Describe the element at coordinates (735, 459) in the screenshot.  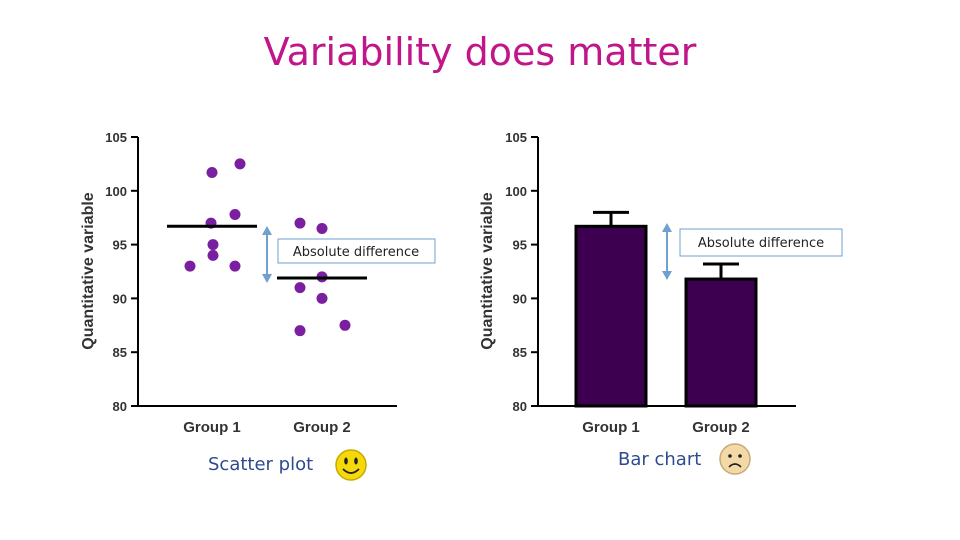
I see `frowning-face-icon` at that location.